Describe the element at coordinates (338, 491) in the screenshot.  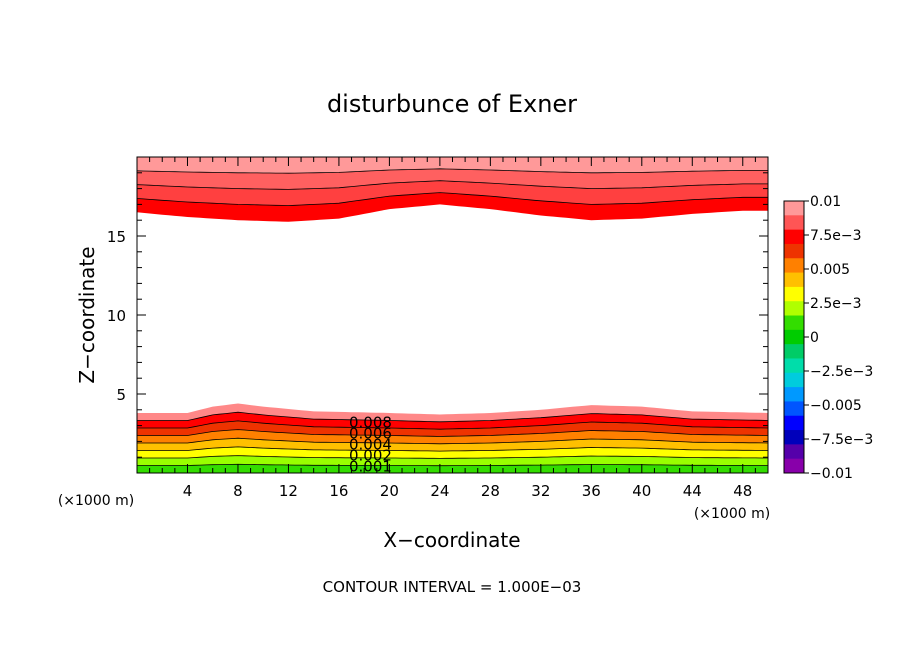
I see `x-tick-label: 16` at that location.